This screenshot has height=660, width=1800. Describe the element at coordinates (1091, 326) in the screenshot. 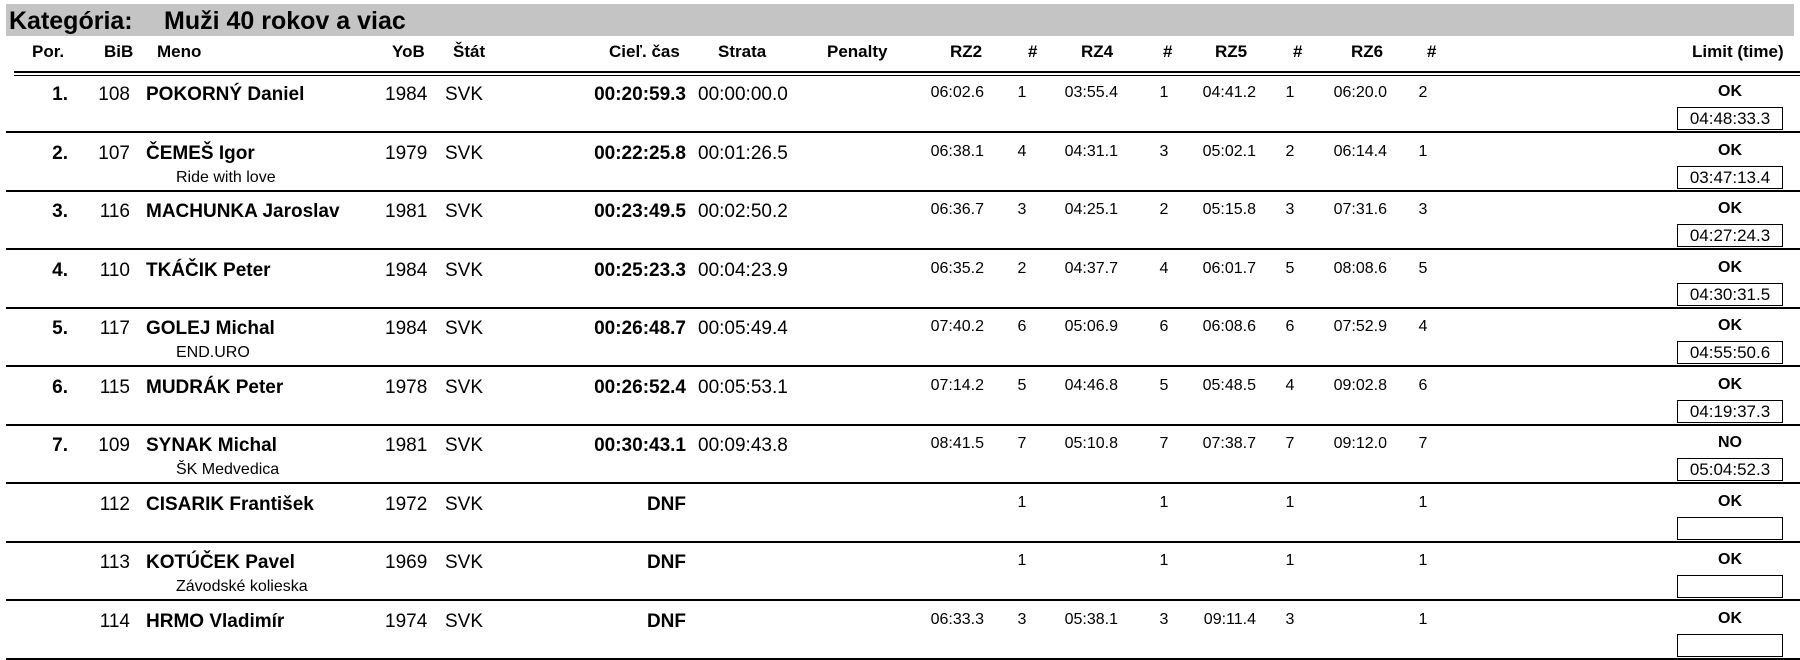

I see `rz4-time: 05:06.9` at that location.